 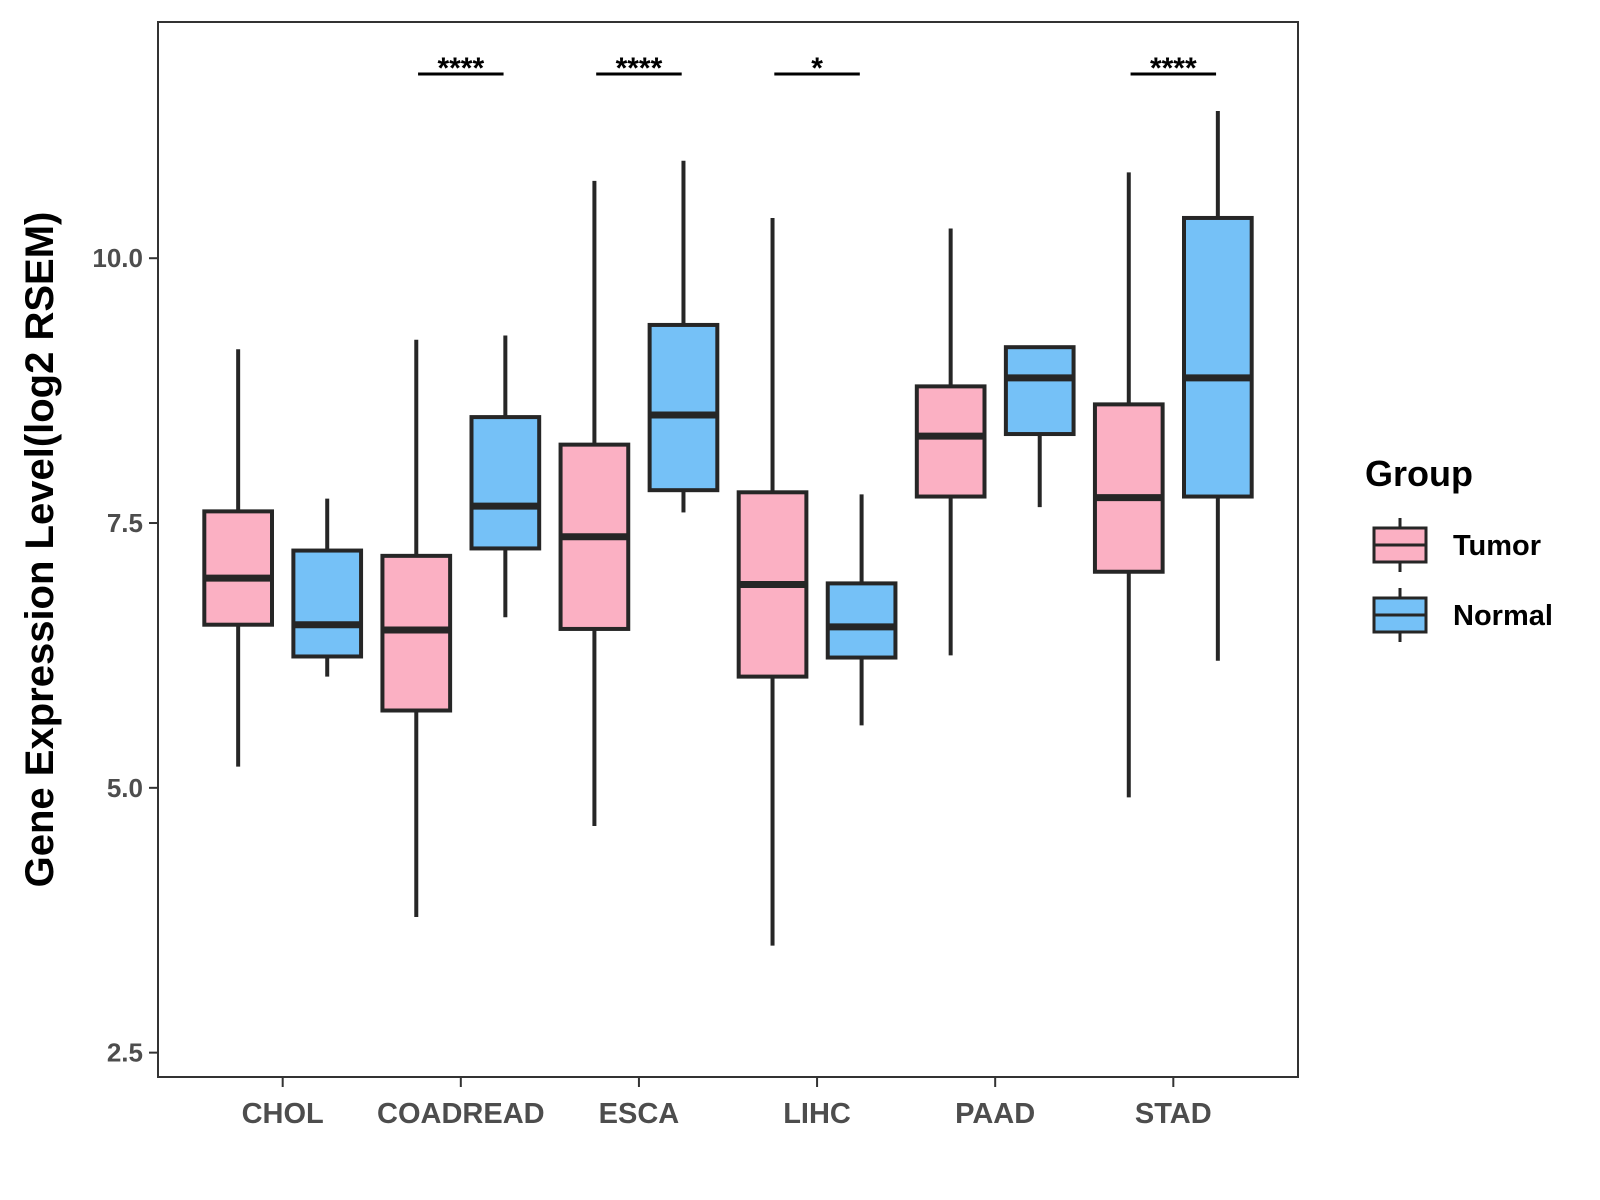 I want to click on box-body-chol-normal, so click(x=327, y=603).